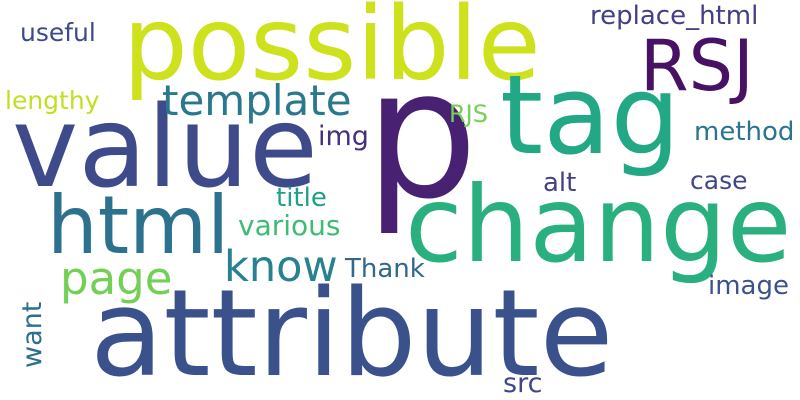 This screenshot has width=800, height=400. What do you see at coordinates (116, 278) in the screenshot?
I see `word-page: page` at bounding box center [116, 278].